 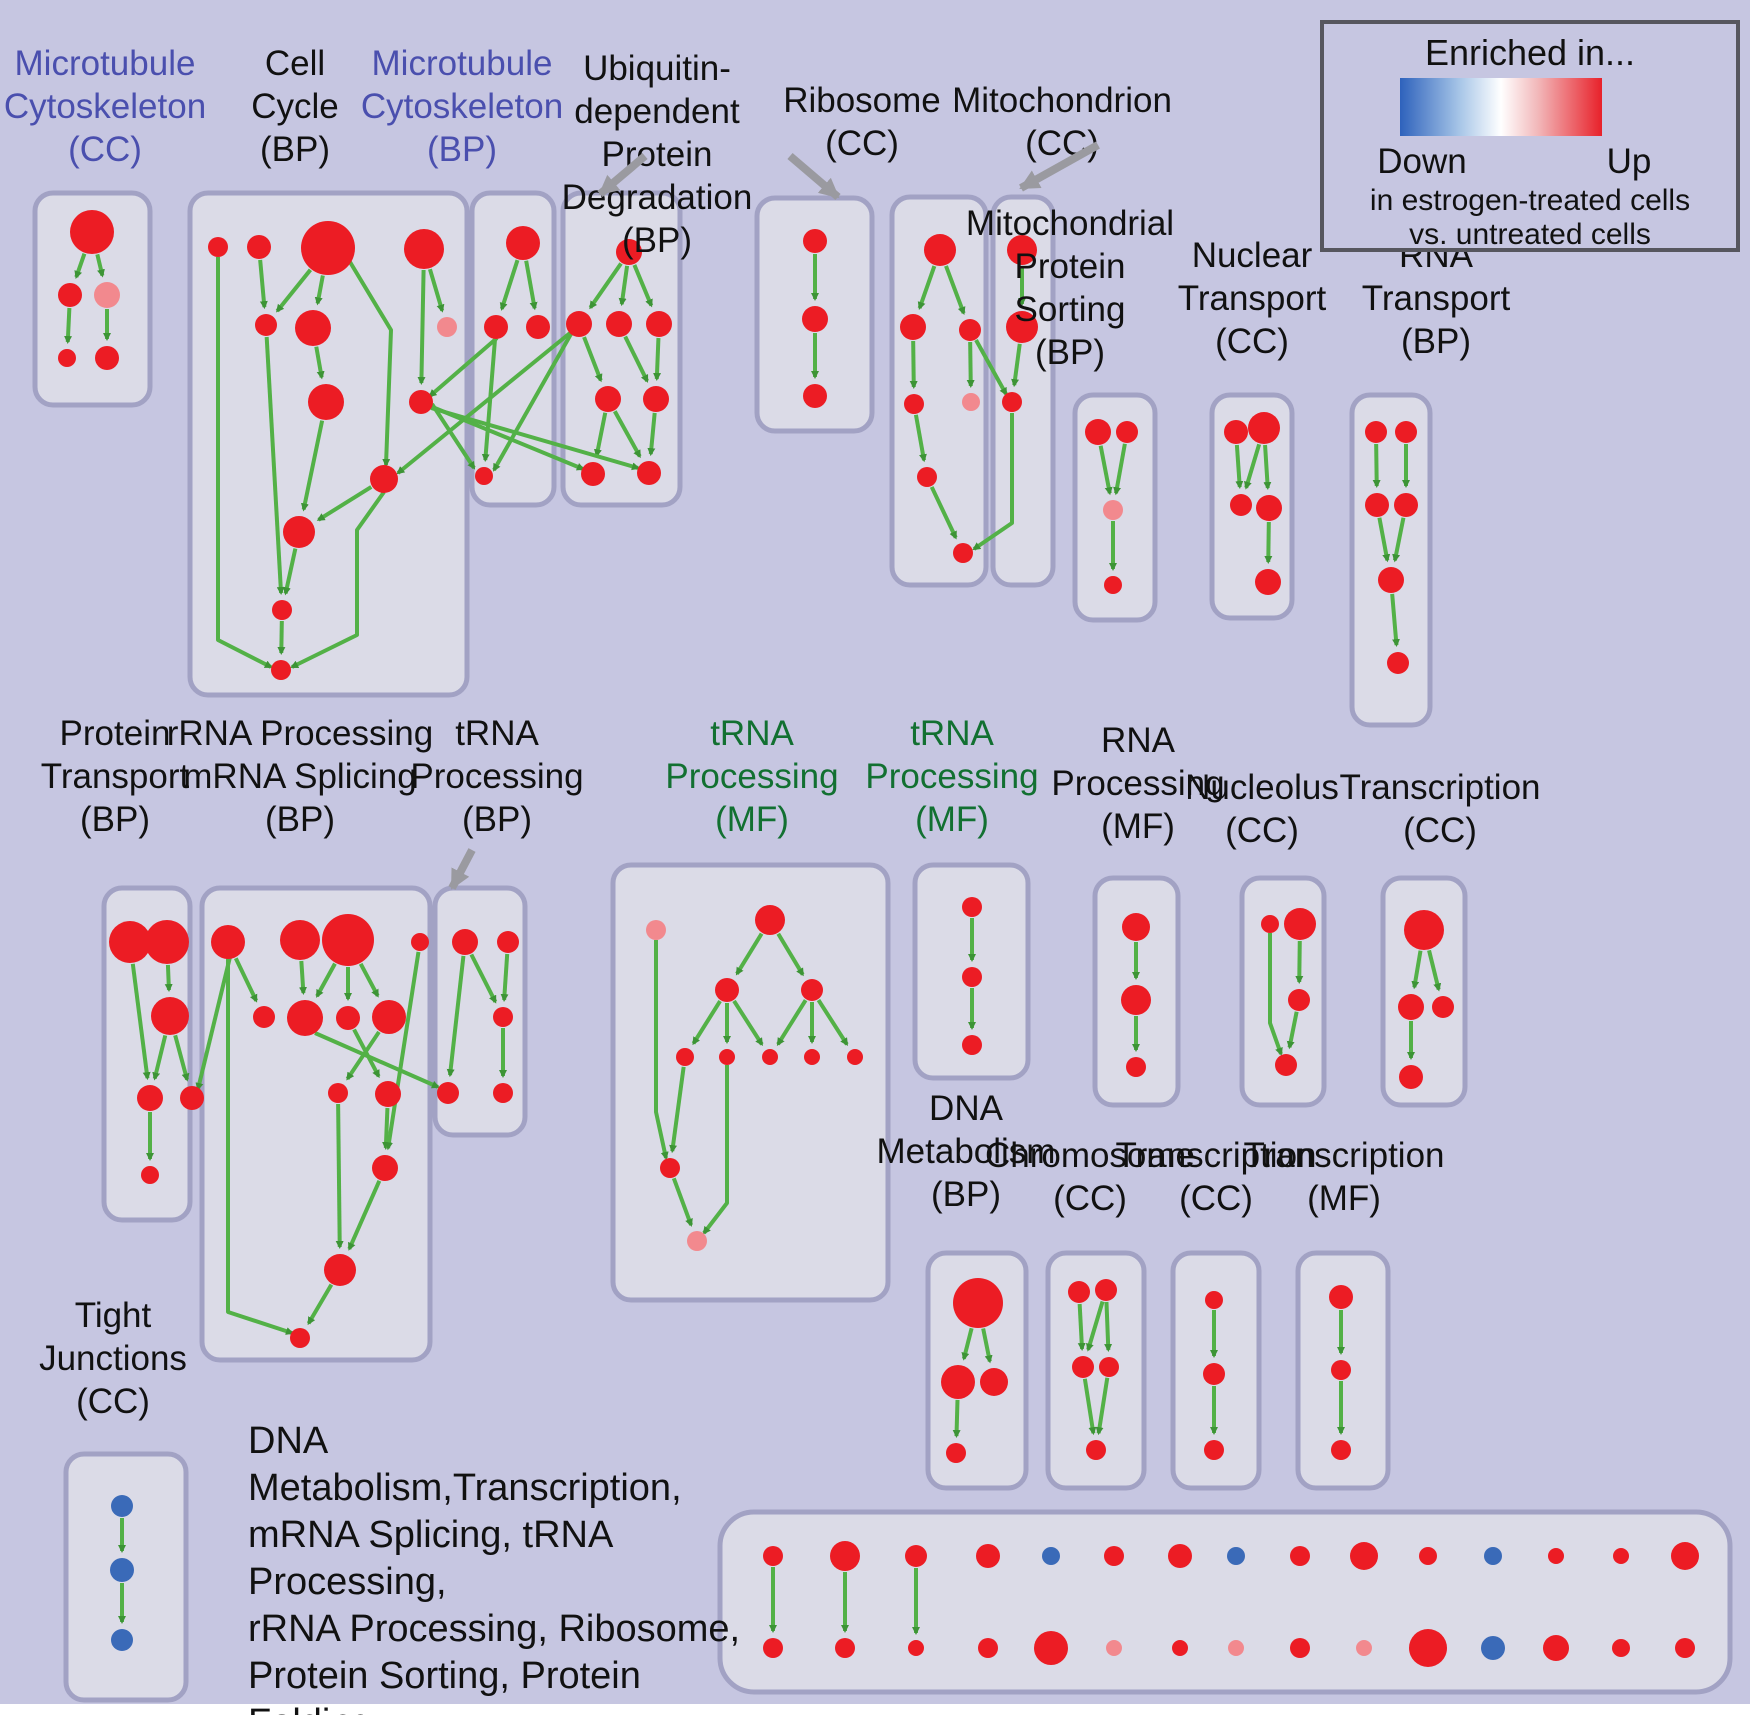 What do you see at coordinates (1023, 391) in the screenshot?
I see `cluster-box-mitochondrion-cc` at bounding box center [1023, 391].